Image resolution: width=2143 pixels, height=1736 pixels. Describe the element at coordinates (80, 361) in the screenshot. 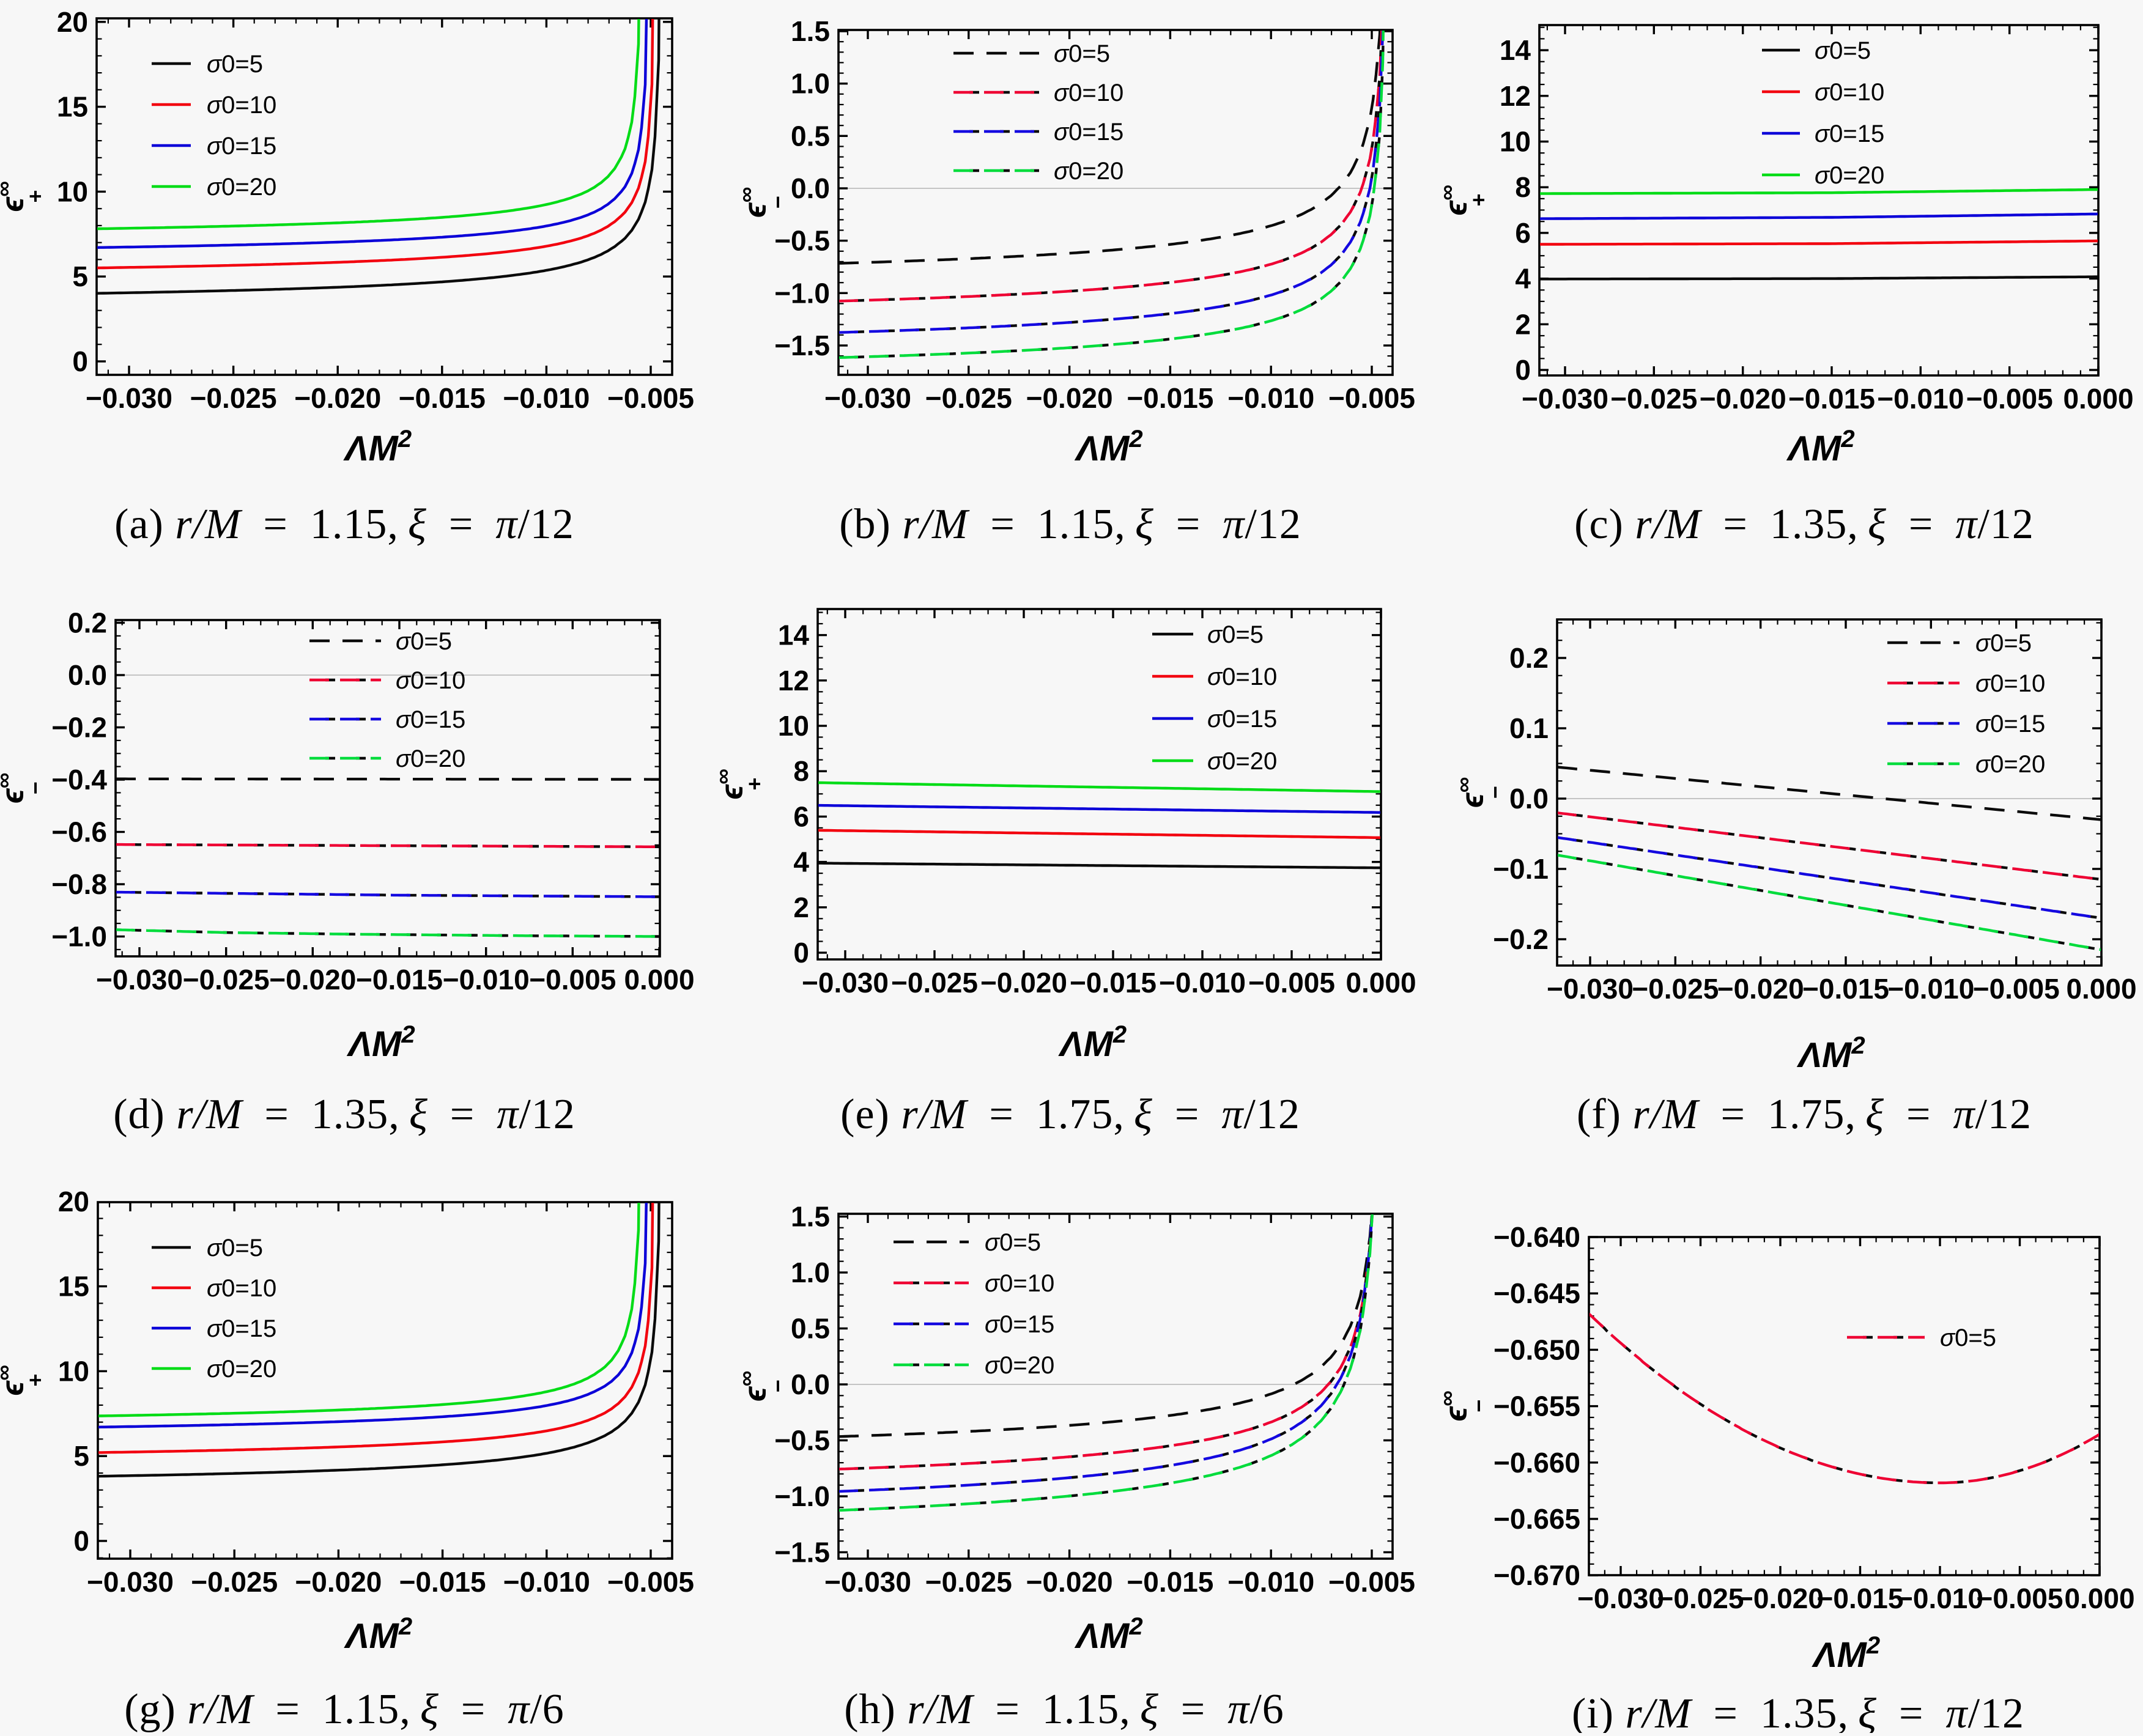

I see `svg-text: 0` at that location.